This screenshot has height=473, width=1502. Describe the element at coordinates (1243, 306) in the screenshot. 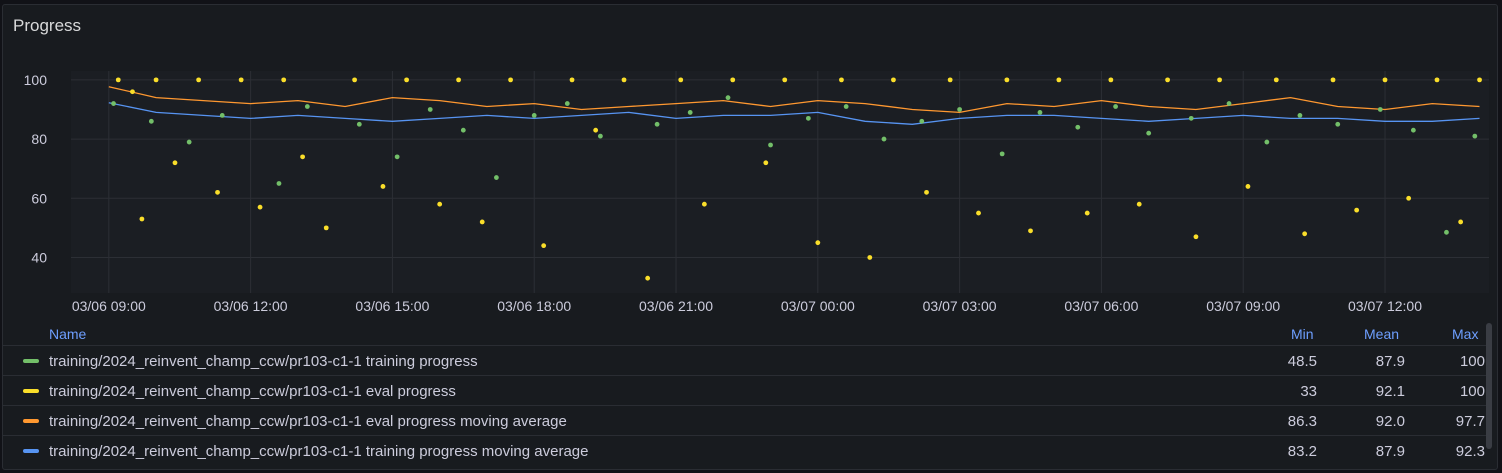

I see `x-tick-label: 03/07 09:00` at that location.